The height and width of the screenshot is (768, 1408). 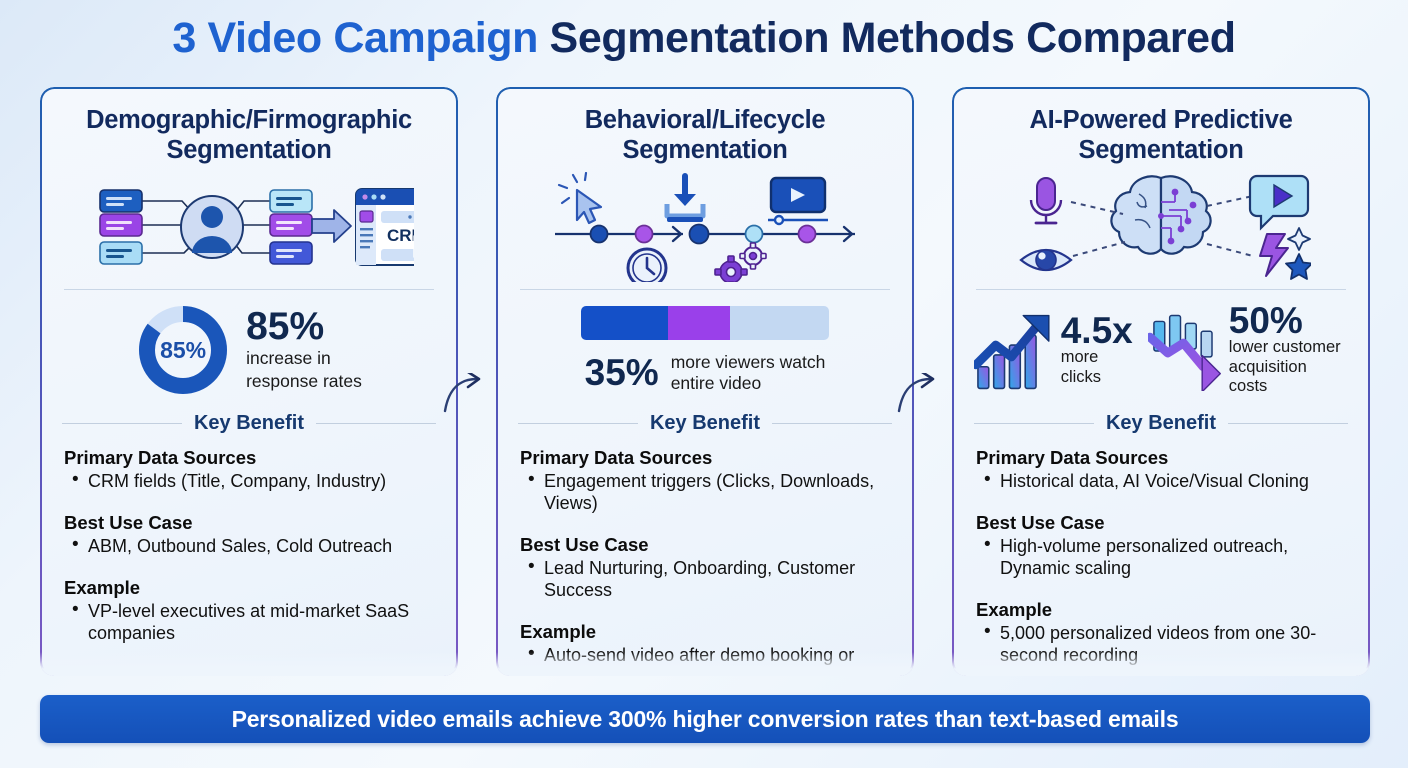 I want to click on column-3-stat-value-2: 50%, so click(x=1265, y=321).